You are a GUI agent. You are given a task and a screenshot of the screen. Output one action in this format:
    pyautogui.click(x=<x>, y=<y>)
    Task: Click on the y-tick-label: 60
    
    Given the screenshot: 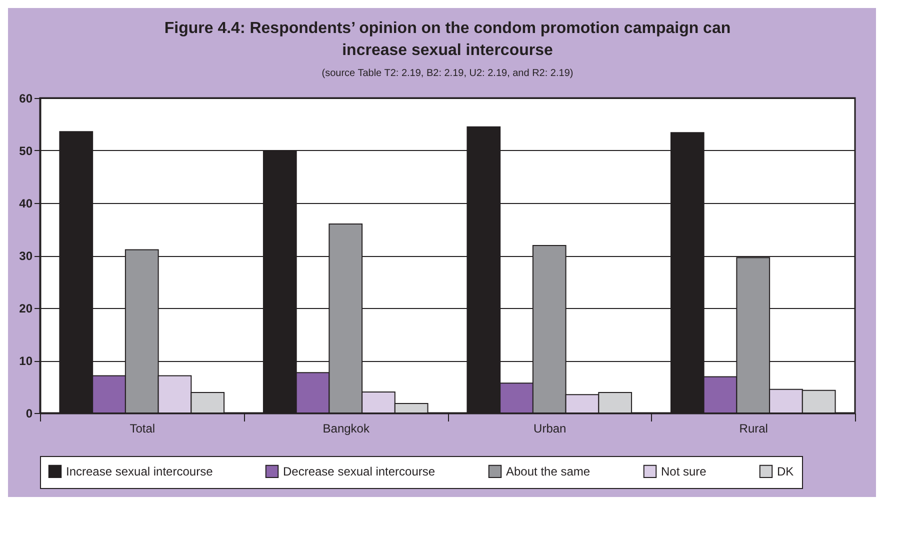 What is the action you would take?
    pyautogui.click(x=26, y=99)
    